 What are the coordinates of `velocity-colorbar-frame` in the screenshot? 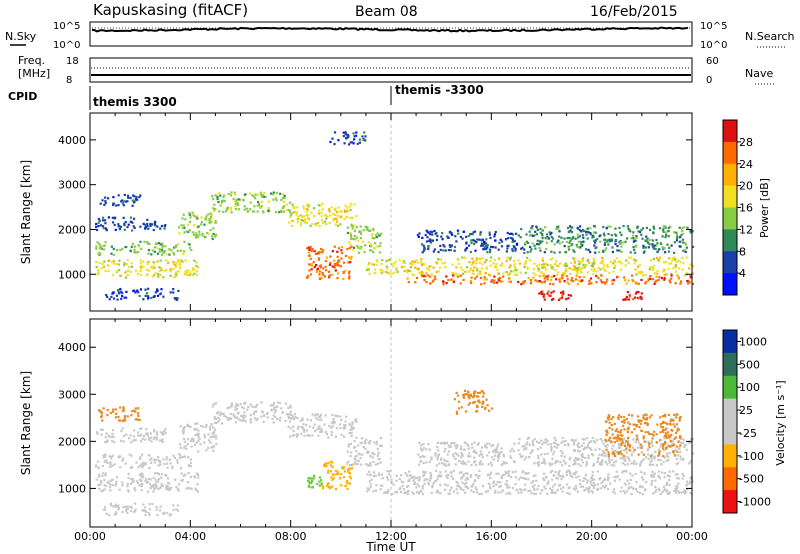 It's located at (730, 421).